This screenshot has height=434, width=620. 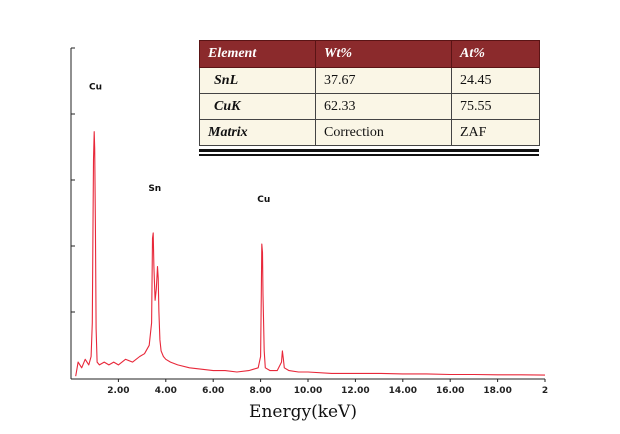 I want to click on table-cell: Matrix, so click(x=257, y=132).